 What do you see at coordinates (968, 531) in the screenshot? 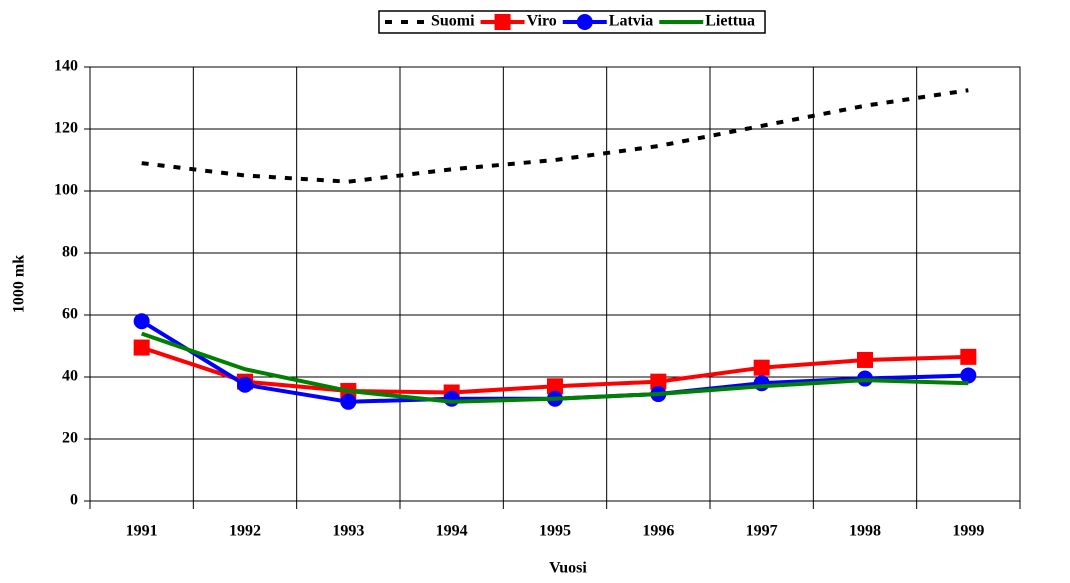
I see `x-tick-label: 1999` at bounding box center [968, 531].